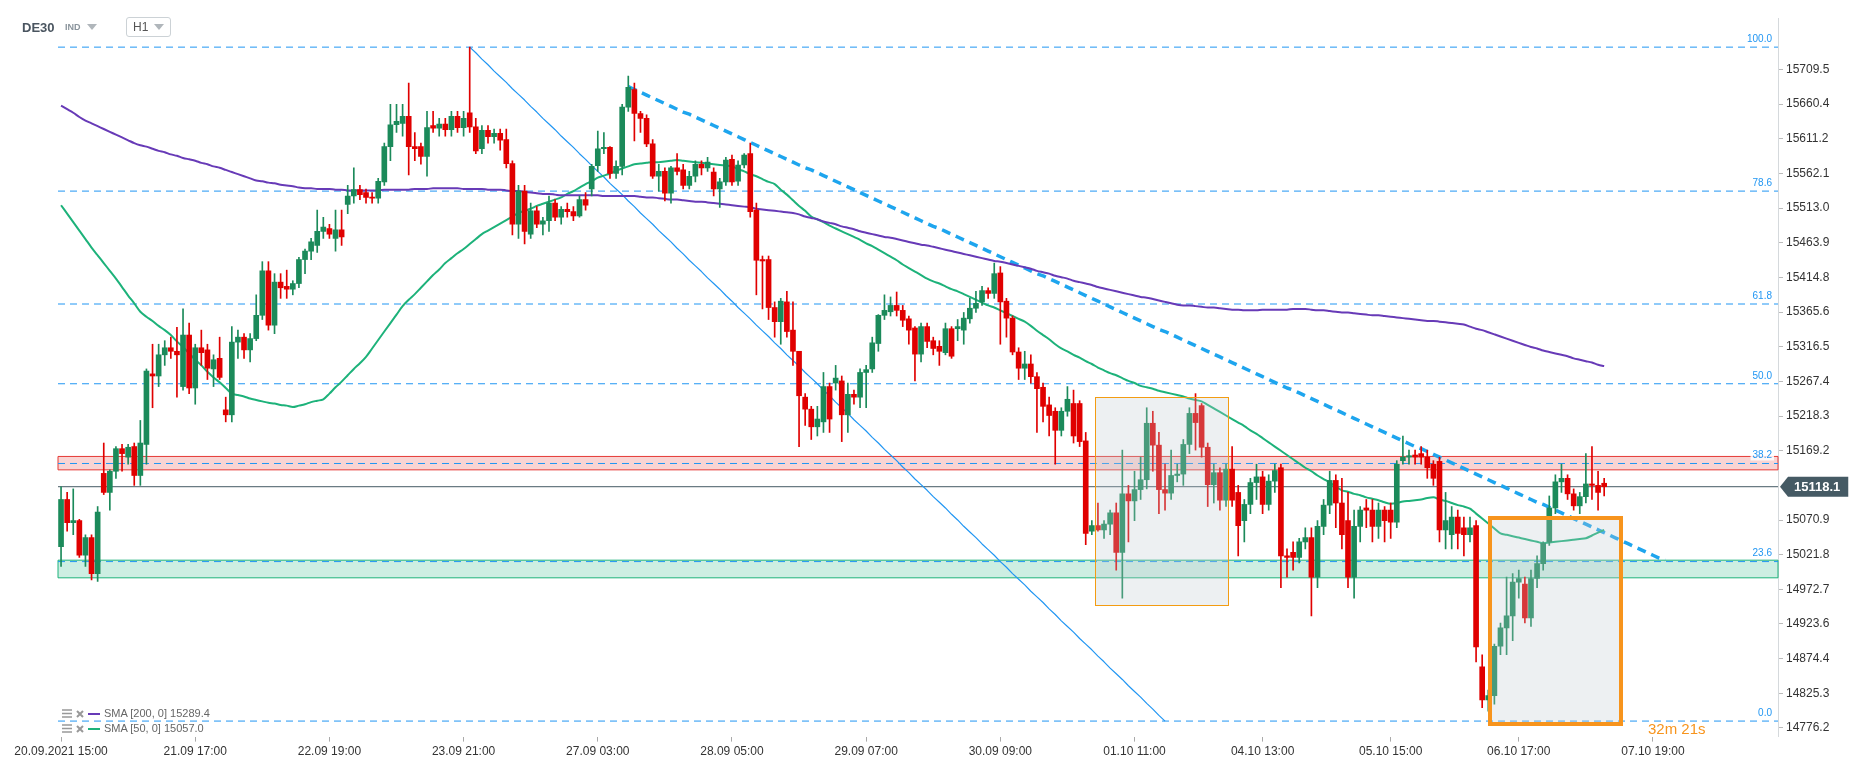  Describe the element at coordinates (598, 751) in the screenshot. I see `x-tick-label: 27.09 03:00` at that location.